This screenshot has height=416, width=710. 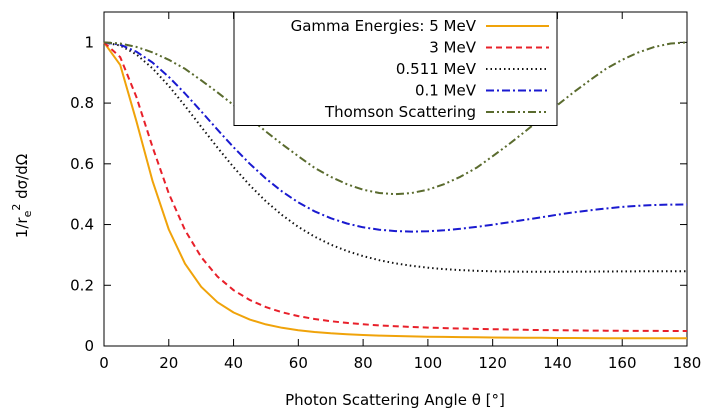 I want to click on x-tick-label: 160, so click(x=622, y=363).